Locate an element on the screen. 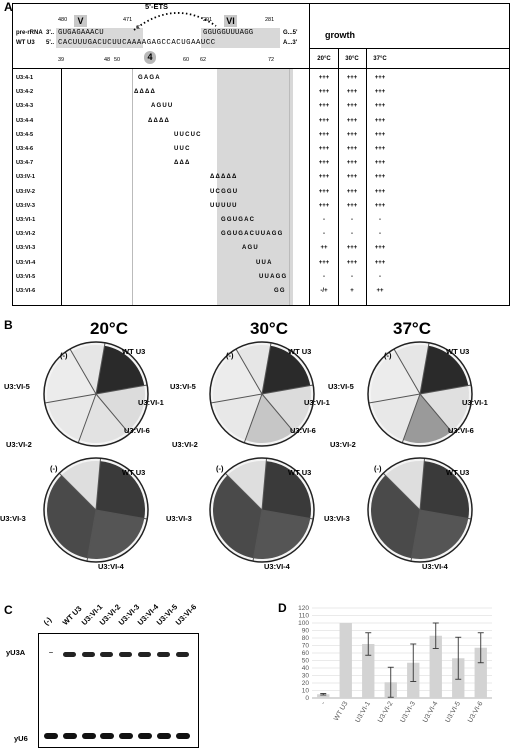 The height and width of the screenshot is (748, 513). y-tick-label: 10 is located at coordinates (306, 691).